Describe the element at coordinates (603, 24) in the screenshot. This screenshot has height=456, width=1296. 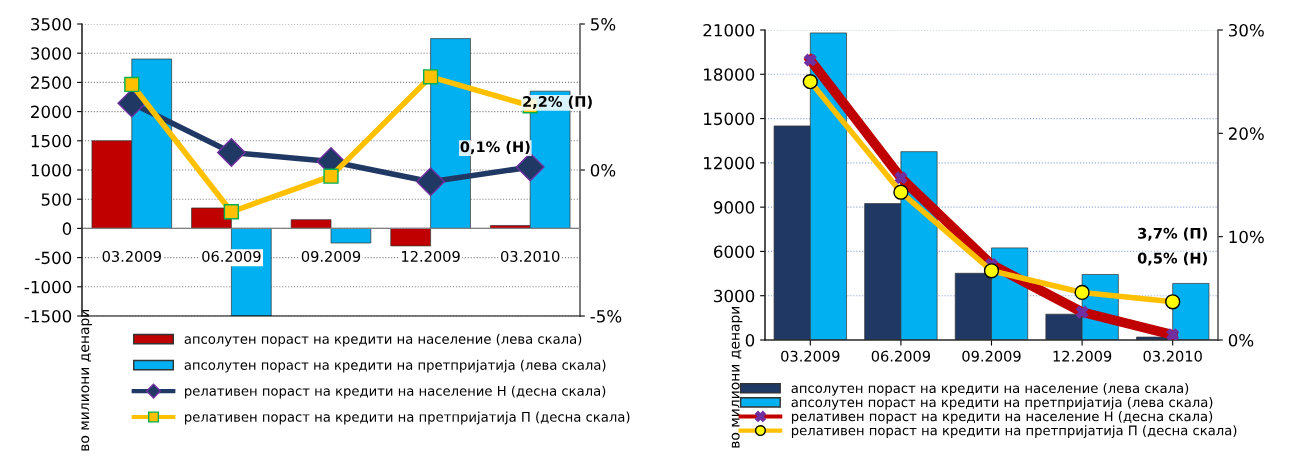
I see `y2-tick-label: 5%` at that location.